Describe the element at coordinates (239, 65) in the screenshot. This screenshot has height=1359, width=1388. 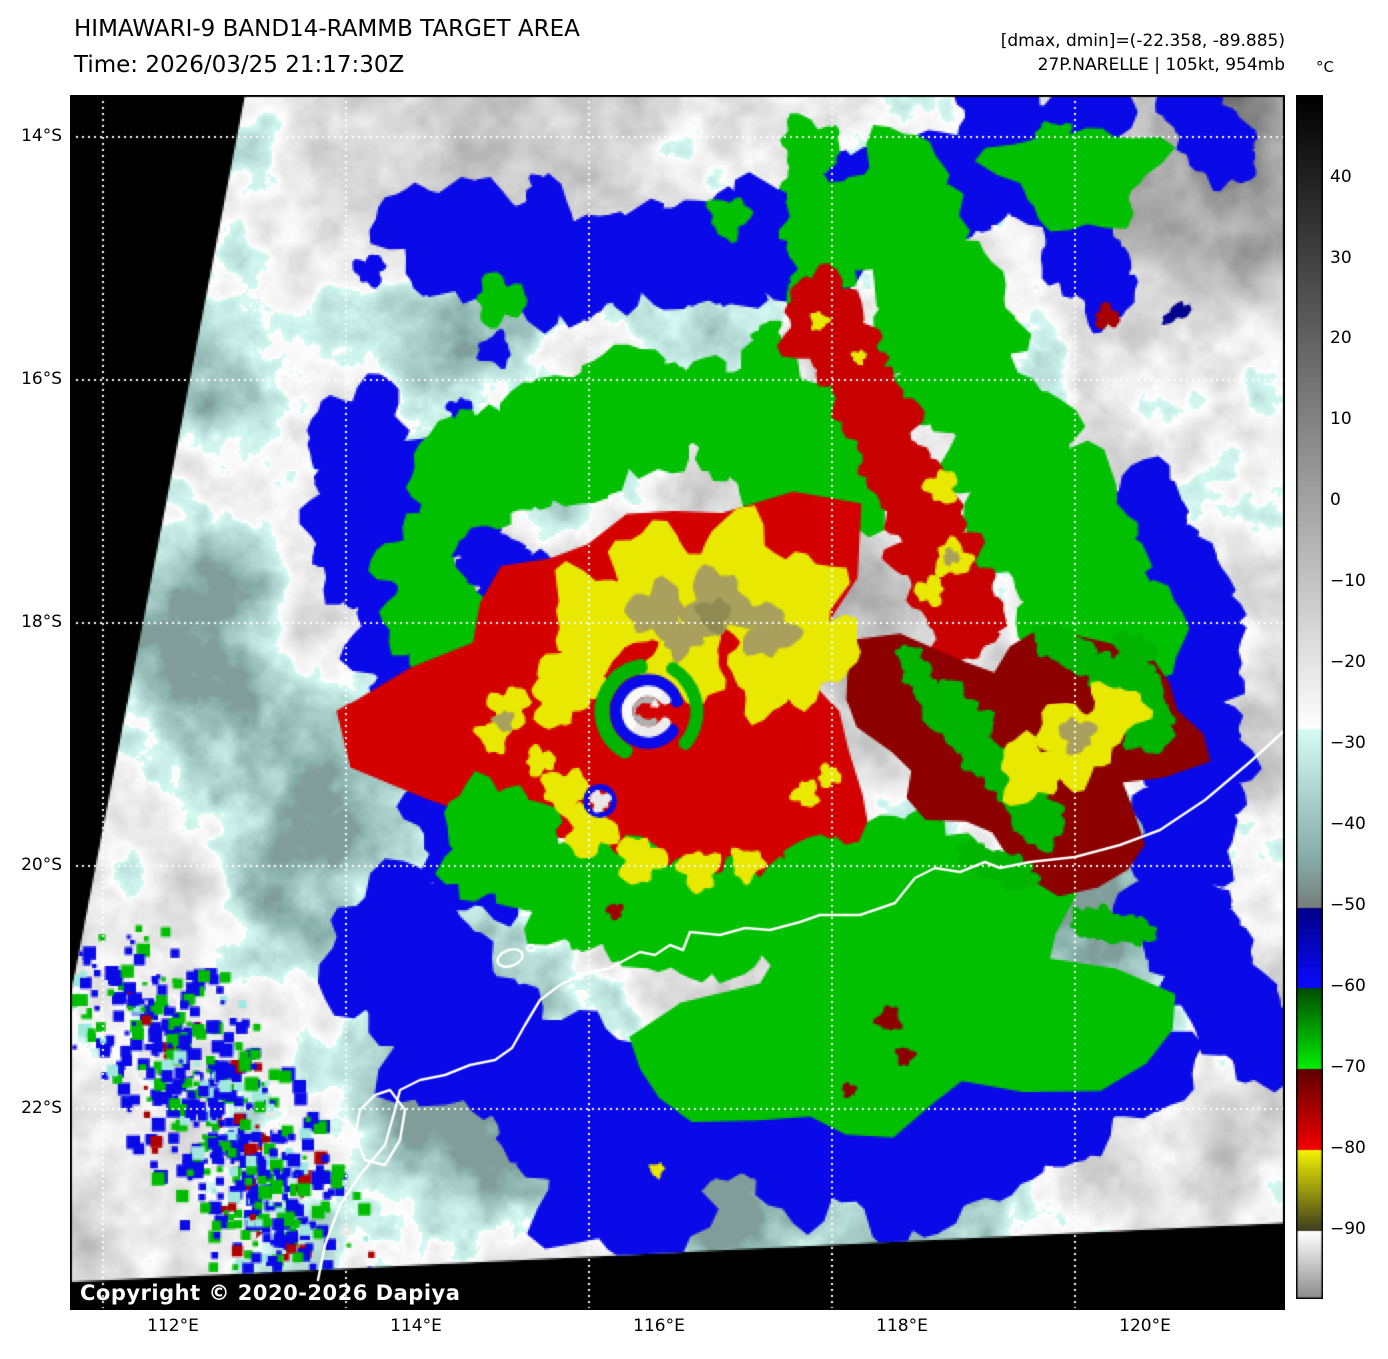
I see `timestamp-line: Time: 2026/03/25 21:17:30Z` at that location.